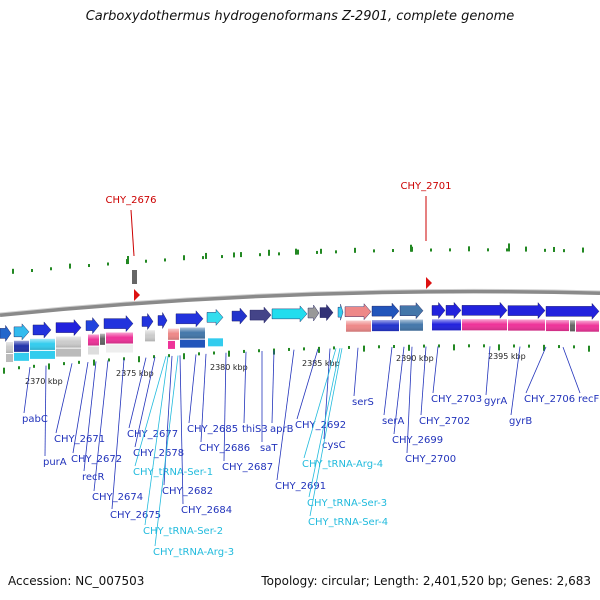  Describe the element at coordinates (187, 491) in the screenshot. I see `gene-label: CHY_2682` at that location.